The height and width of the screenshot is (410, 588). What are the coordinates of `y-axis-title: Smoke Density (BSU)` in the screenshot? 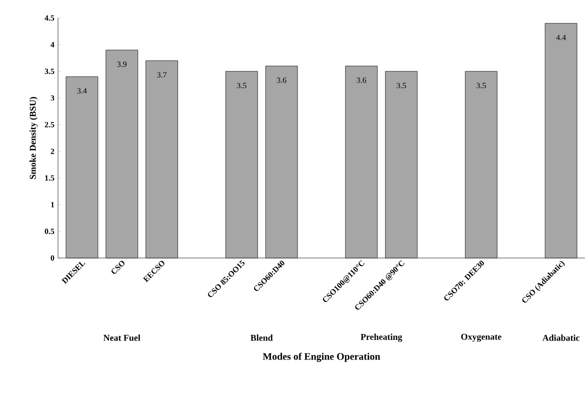 It's located at (34, 138).